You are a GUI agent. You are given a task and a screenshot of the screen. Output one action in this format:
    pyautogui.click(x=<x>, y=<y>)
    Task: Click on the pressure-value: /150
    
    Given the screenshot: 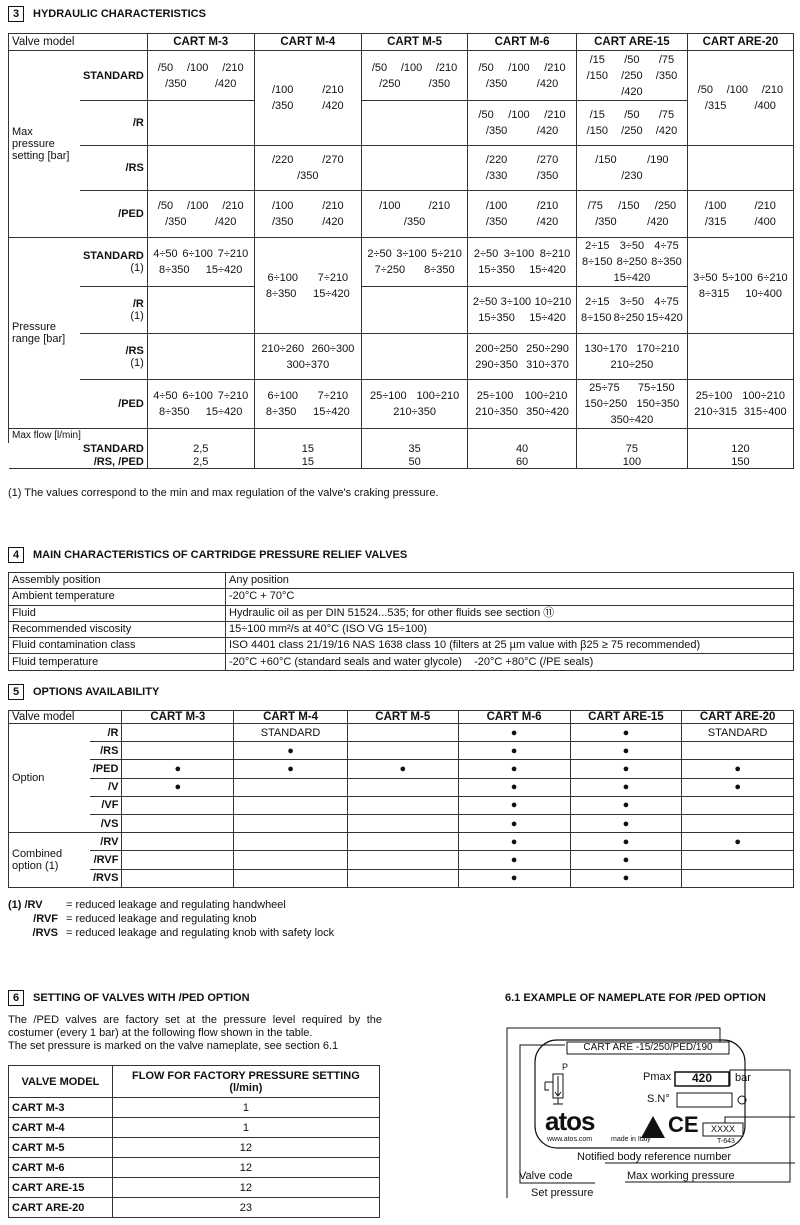 What is the action you would take?
    pyautogui.click(x=606, y=160)
    